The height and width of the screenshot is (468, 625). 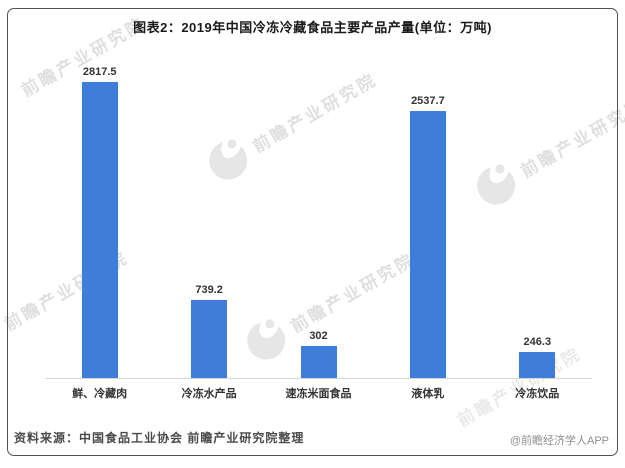 I want to click on source-note: 资料来源：中国食品工业协会 前瞻产业研究院整理, so click(x=159, y=438).